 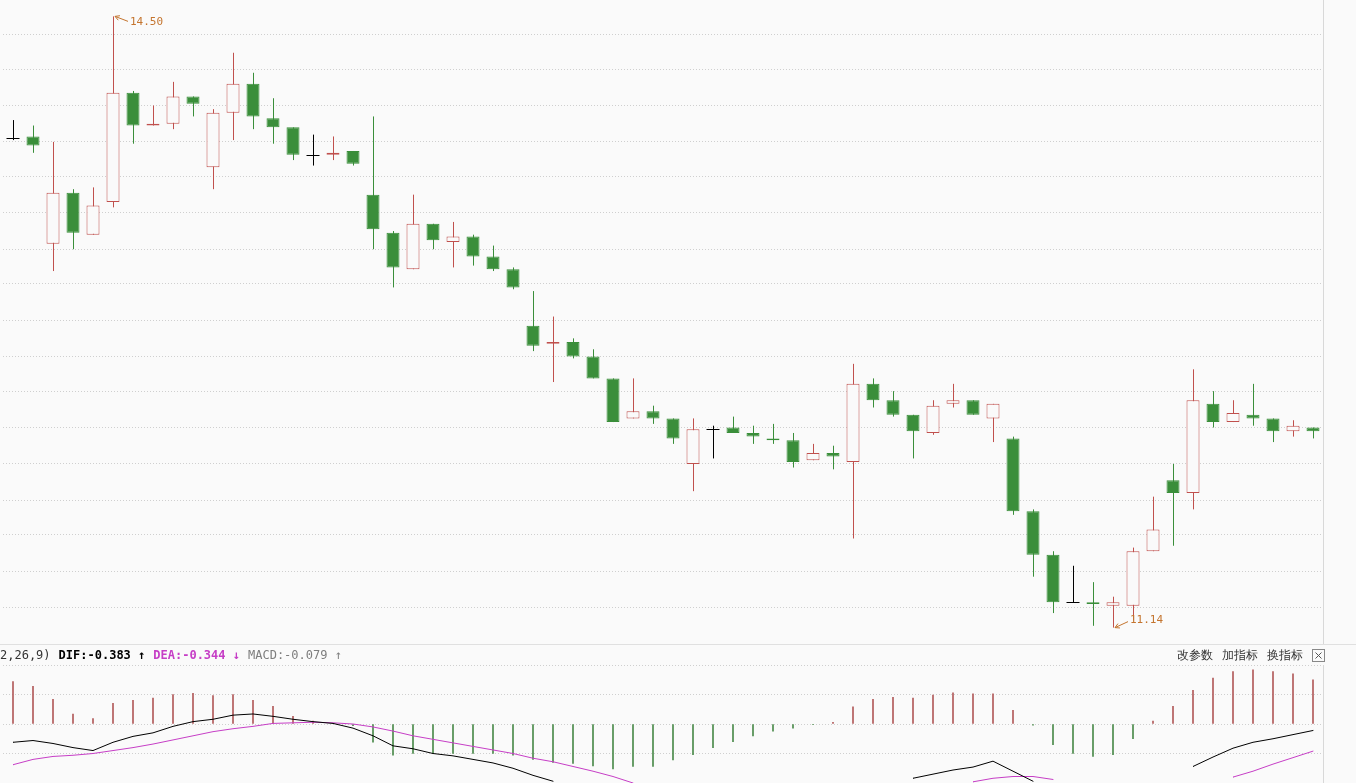 I want to click on text: 加指标, so click(x=1240, y=655).